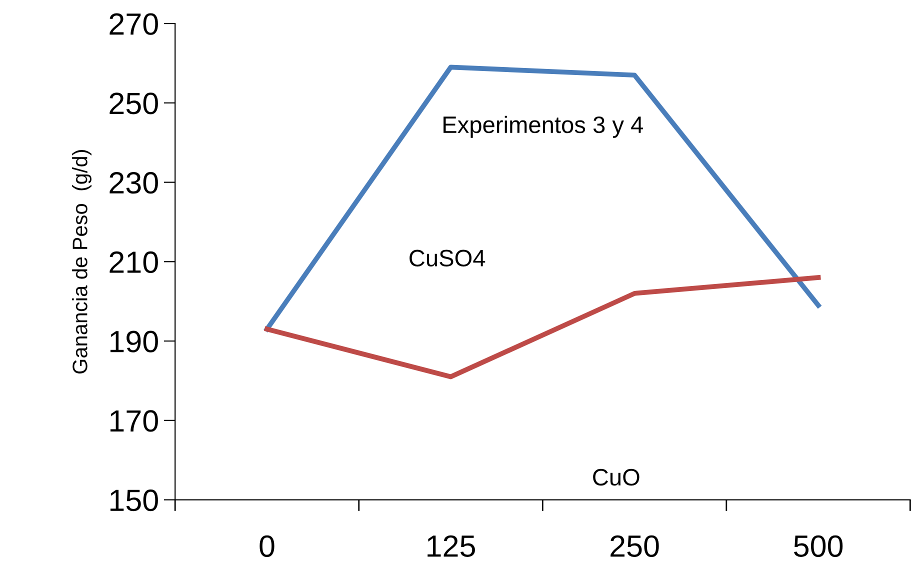 This screenshot has width=912, height=588. What do you see at coordinates (134, 183) in the screenshot?
I see `y-tick-label: 230` at bounding box center [134, 183].